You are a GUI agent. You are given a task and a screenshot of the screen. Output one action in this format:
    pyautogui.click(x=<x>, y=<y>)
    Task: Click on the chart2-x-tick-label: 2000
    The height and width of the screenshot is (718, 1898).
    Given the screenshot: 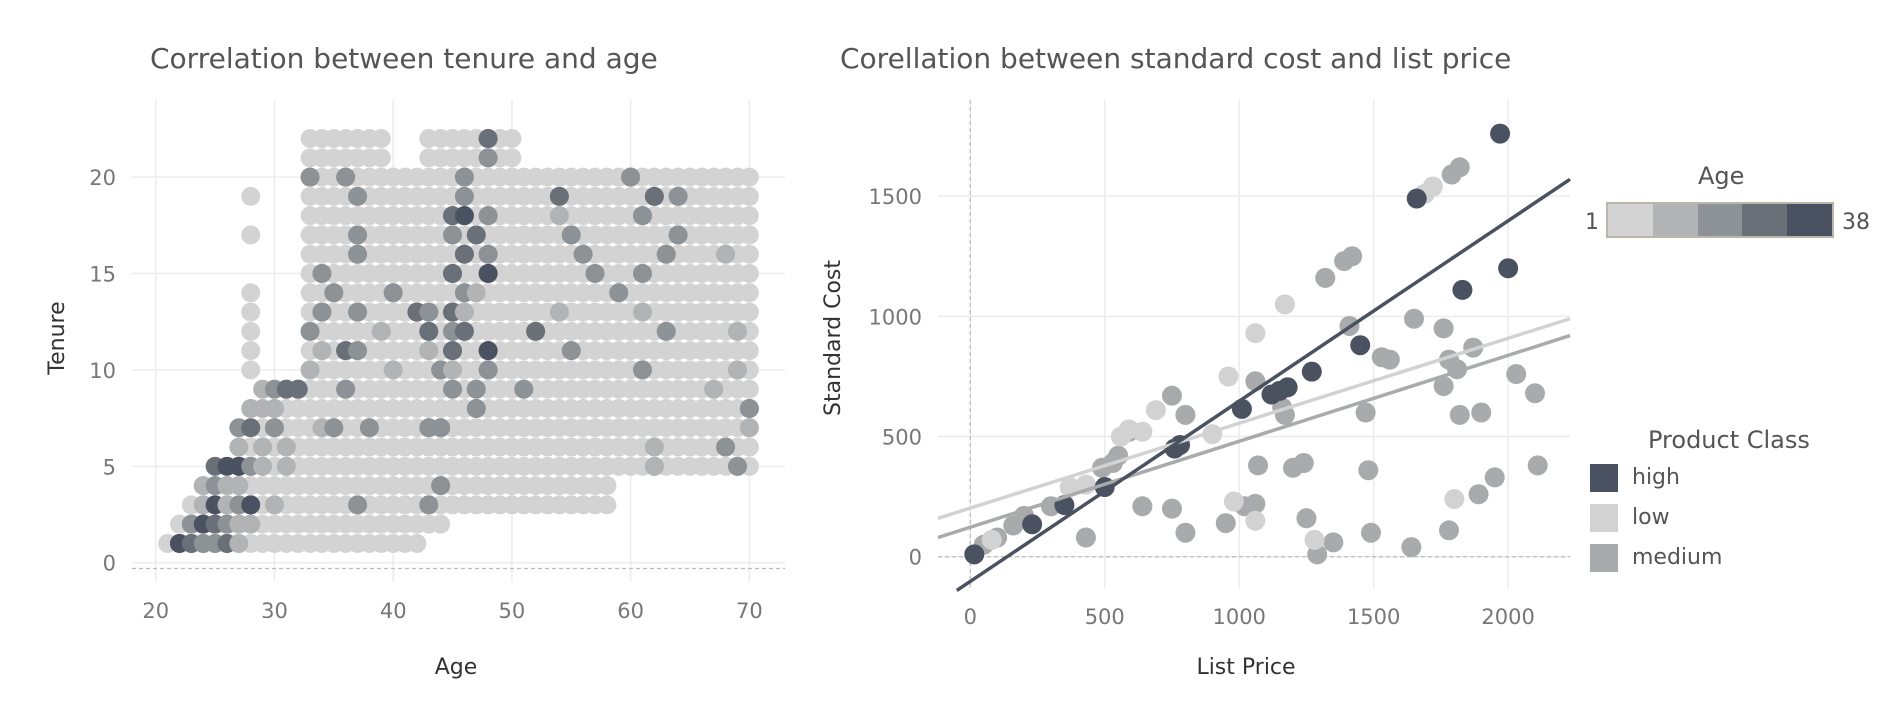 What is the action you would take?
    pyautogui.click(x=1507, y=617)
    